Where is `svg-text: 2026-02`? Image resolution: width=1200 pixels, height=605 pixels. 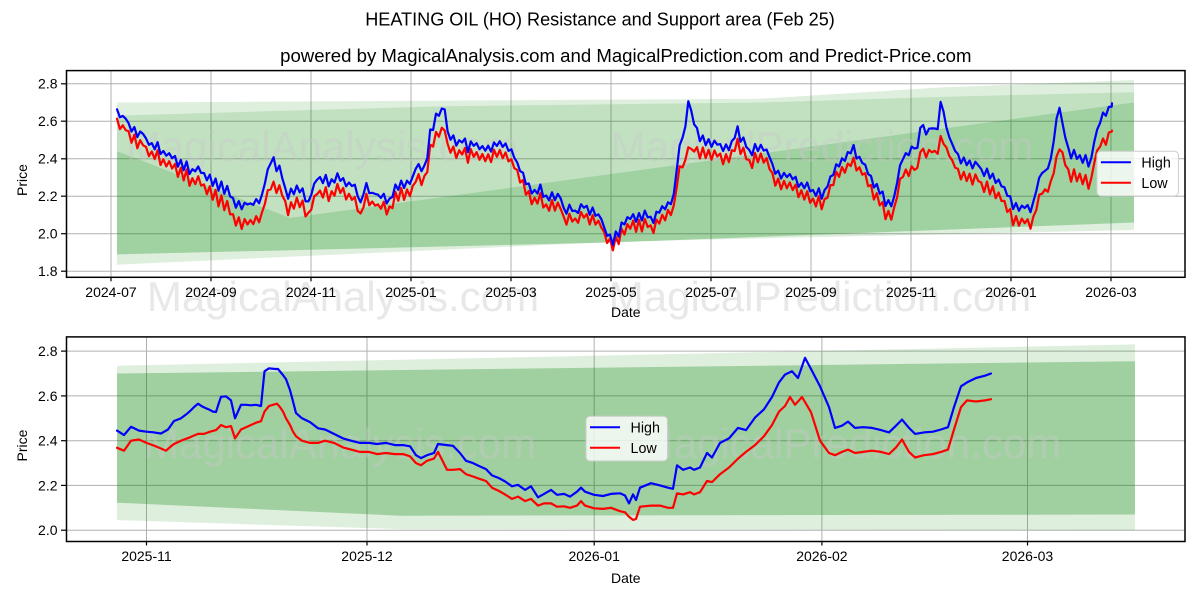 svg-text: 2026-02 is located at coordinates (822, 556).